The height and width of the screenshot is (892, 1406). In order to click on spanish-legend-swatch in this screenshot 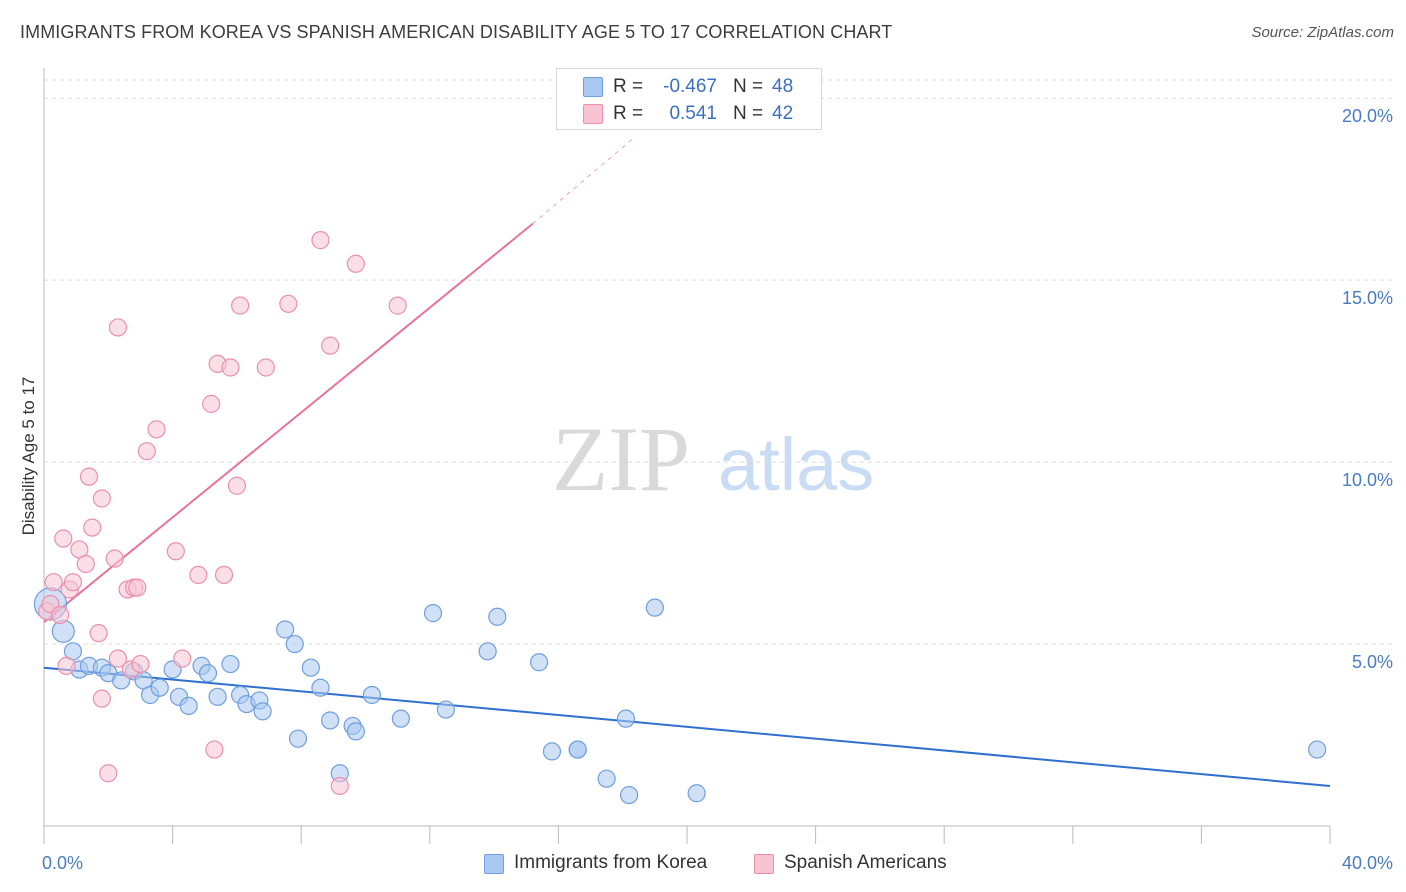, I will do `click(764, 864)`.